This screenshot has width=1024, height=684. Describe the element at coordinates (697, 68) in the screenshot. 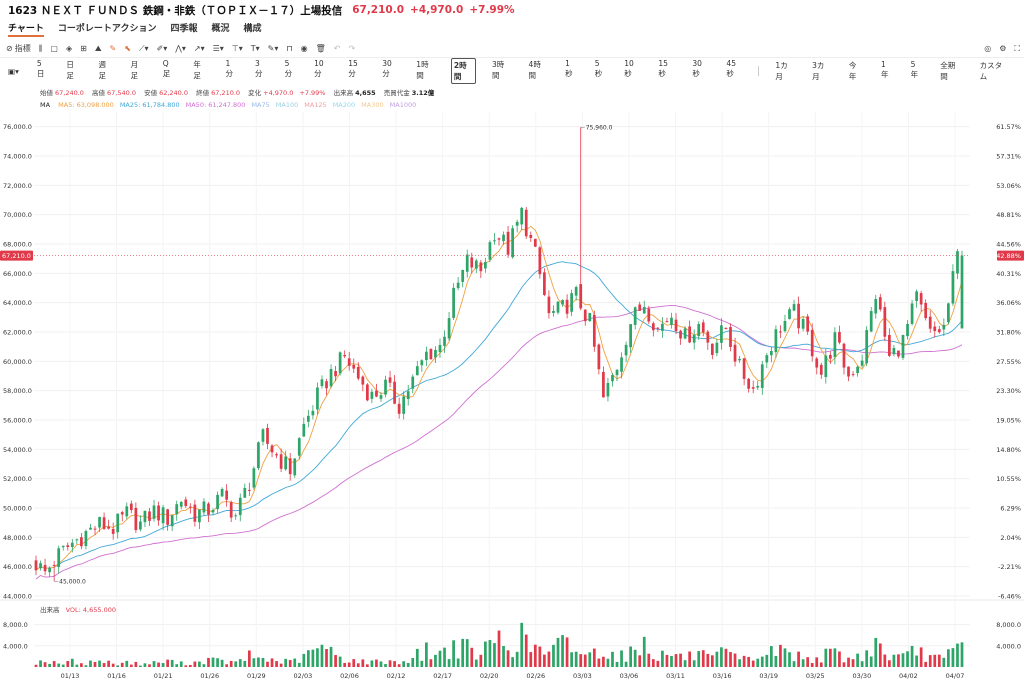

I see `timeframe-interval-20: 30秒` at that location.